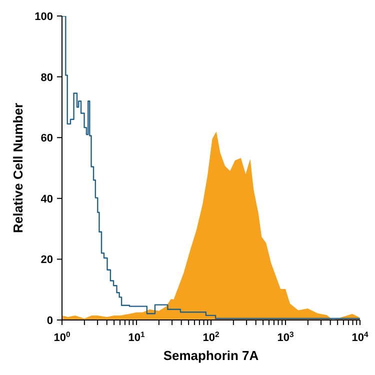 This screenshot has height=375, width=375. What do you see at coordinates (211, 355) in the screenshot?
I see `x-axis-title: Semaphorin 7A` at bounding box center [211, 355].